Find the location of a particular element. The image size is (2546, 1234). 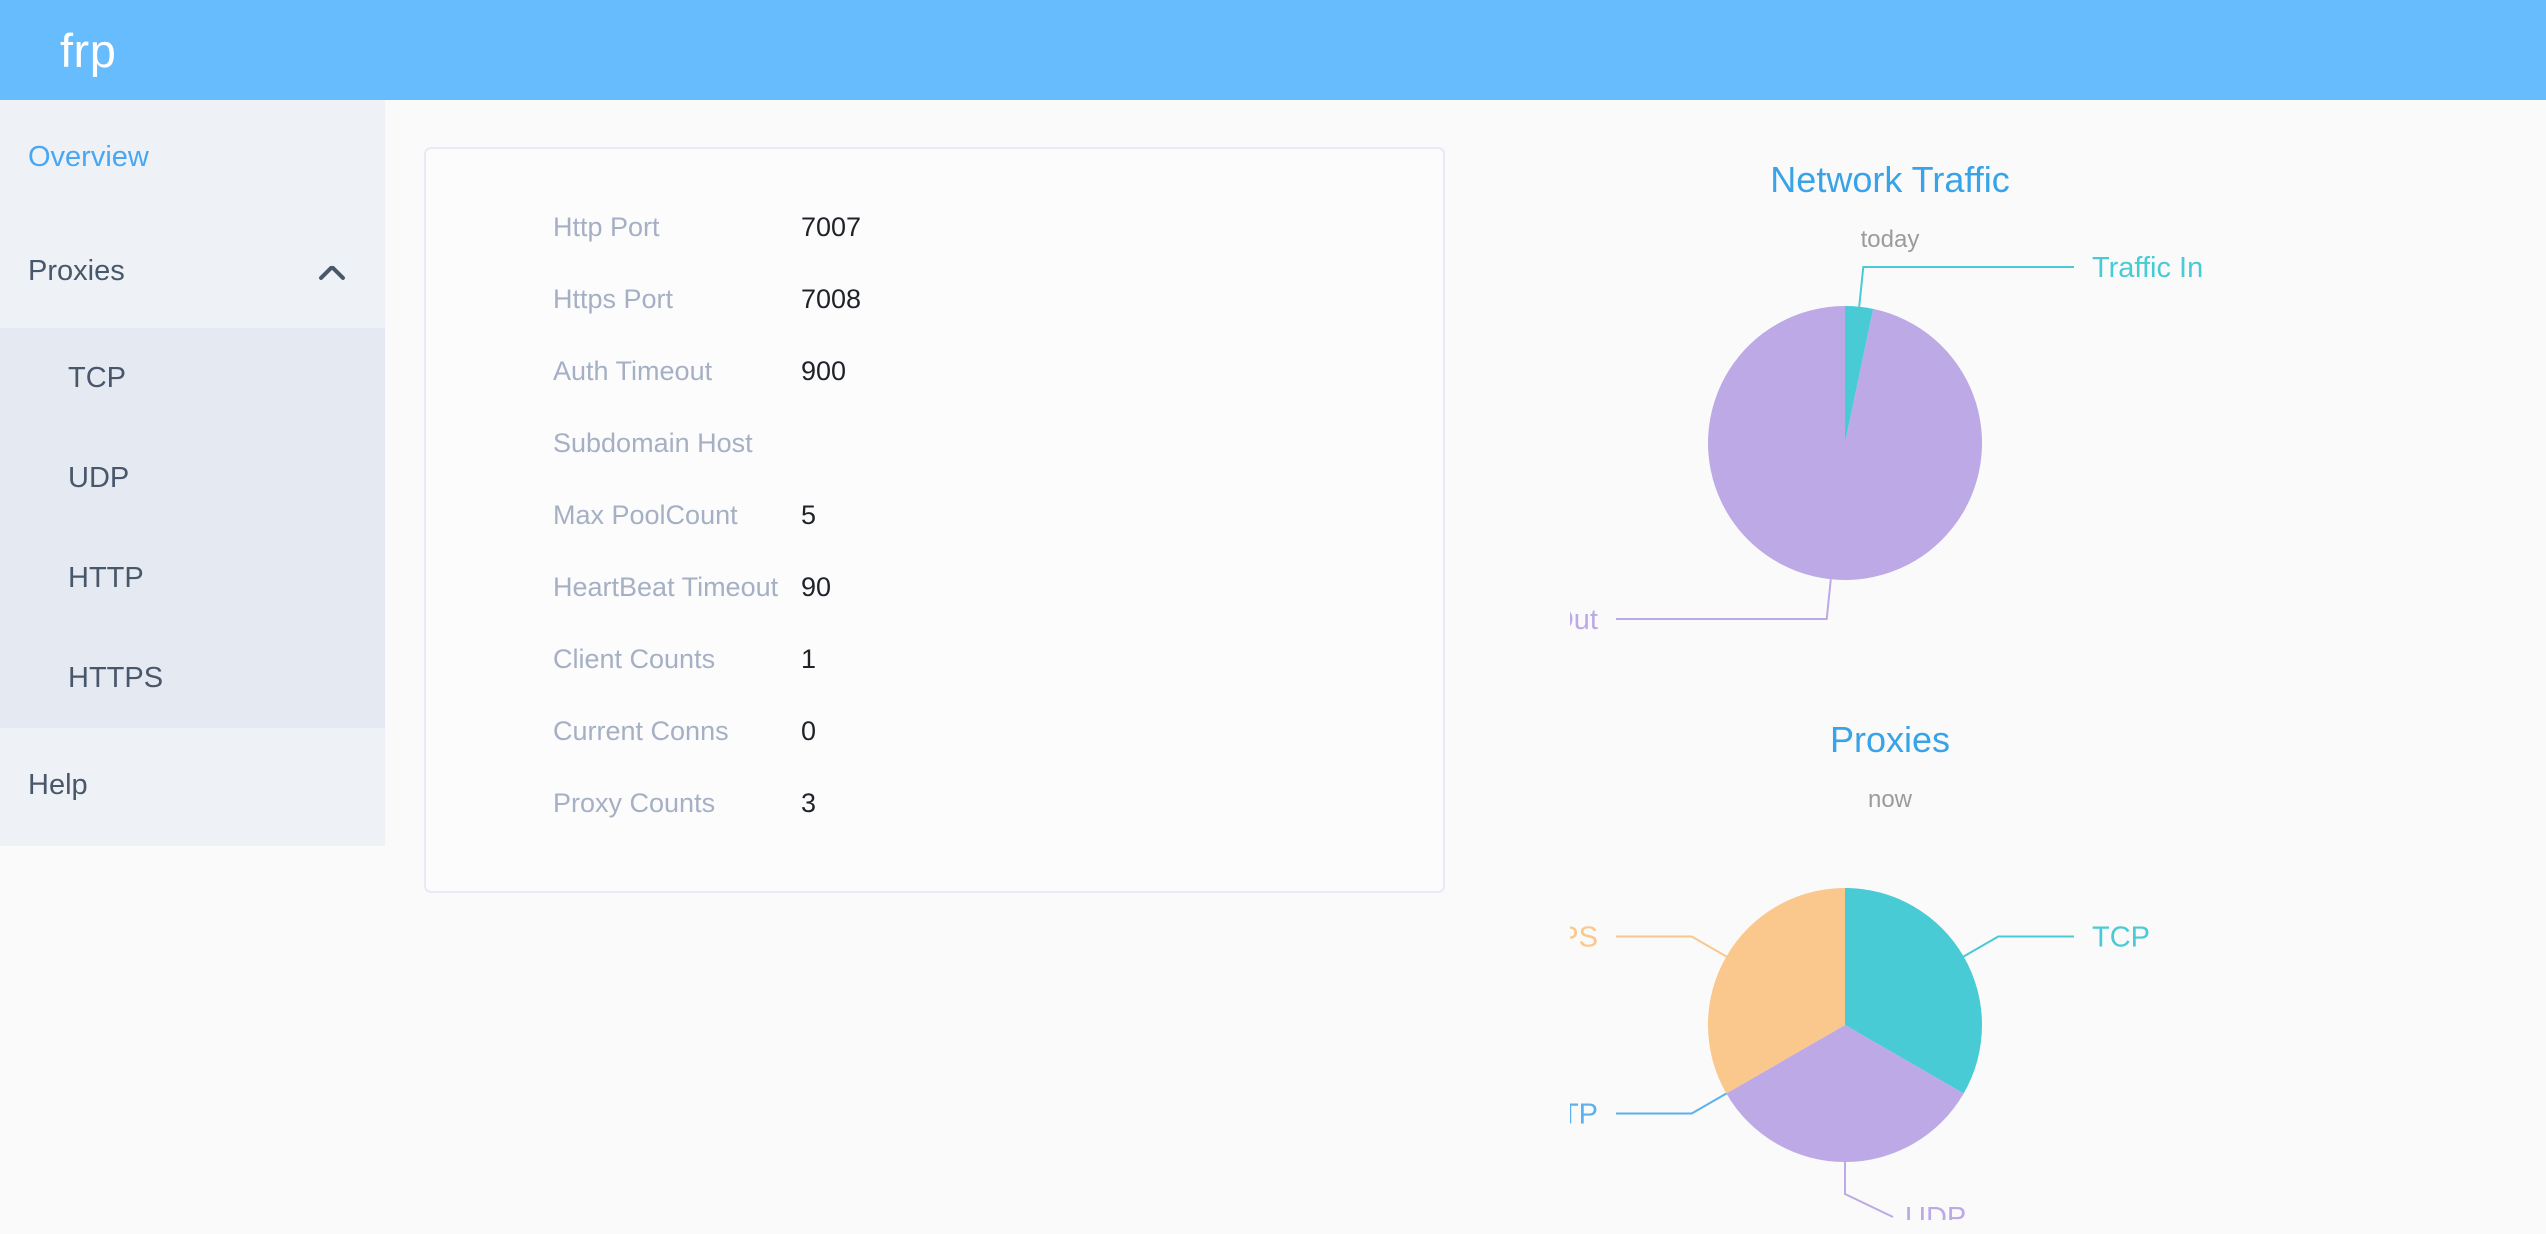

network-traffic-subtitle: today is located at coordinates (1890, 239).